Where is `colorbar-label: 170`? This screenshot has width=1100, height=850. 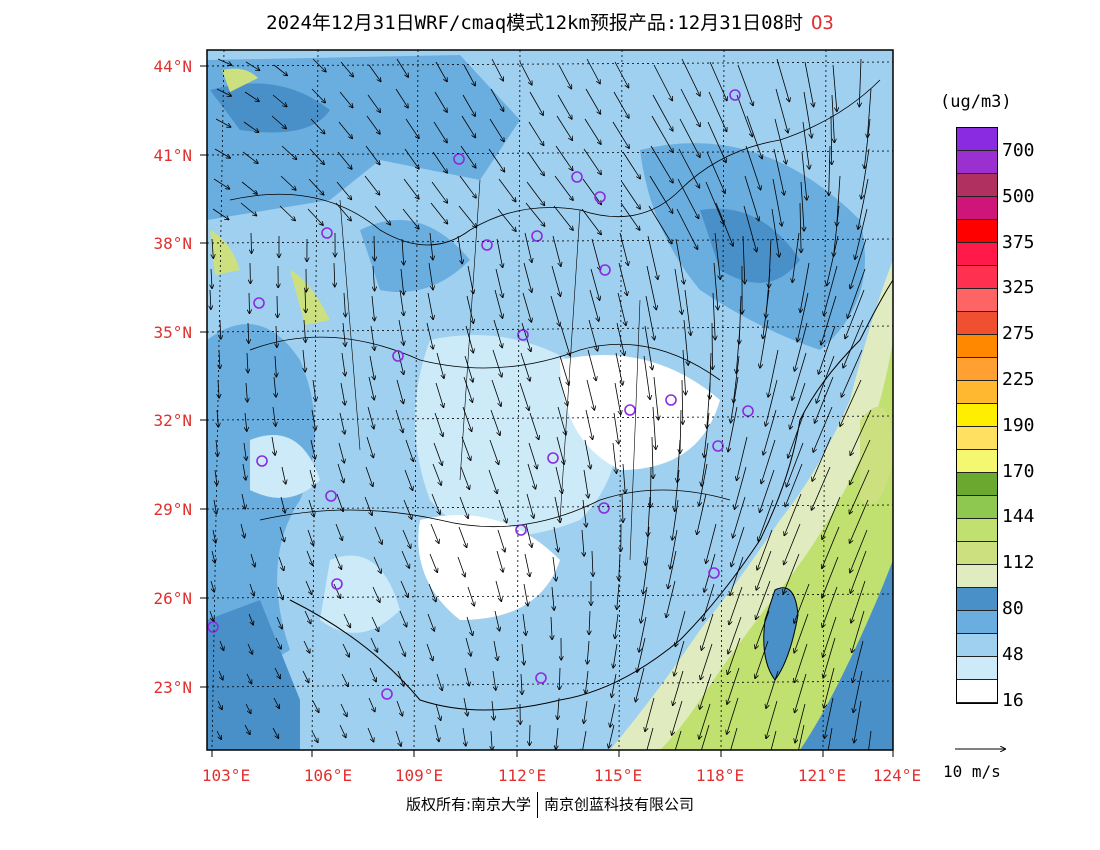
colorbar-label: 170 is located at coordinates (1018, 471).